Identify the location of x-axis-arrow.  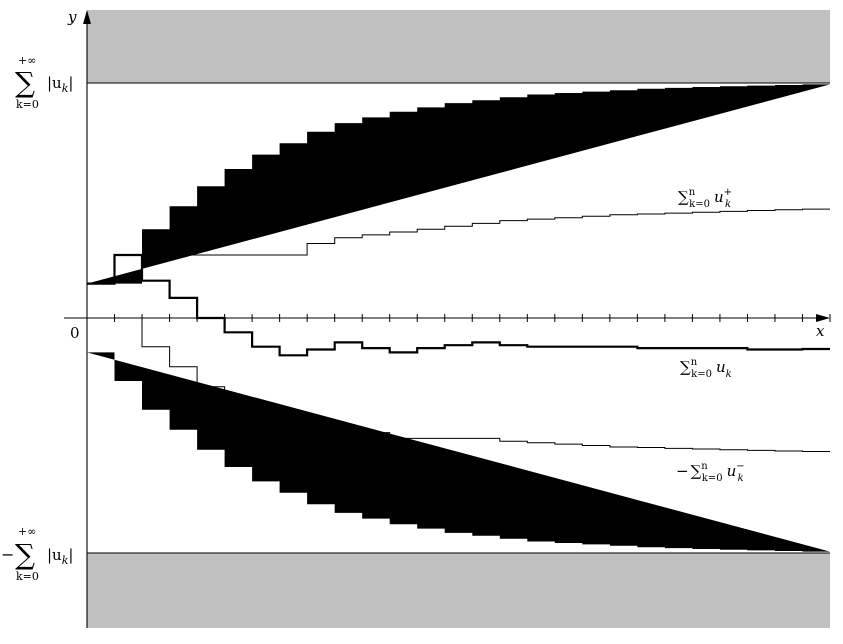
(823, 318).